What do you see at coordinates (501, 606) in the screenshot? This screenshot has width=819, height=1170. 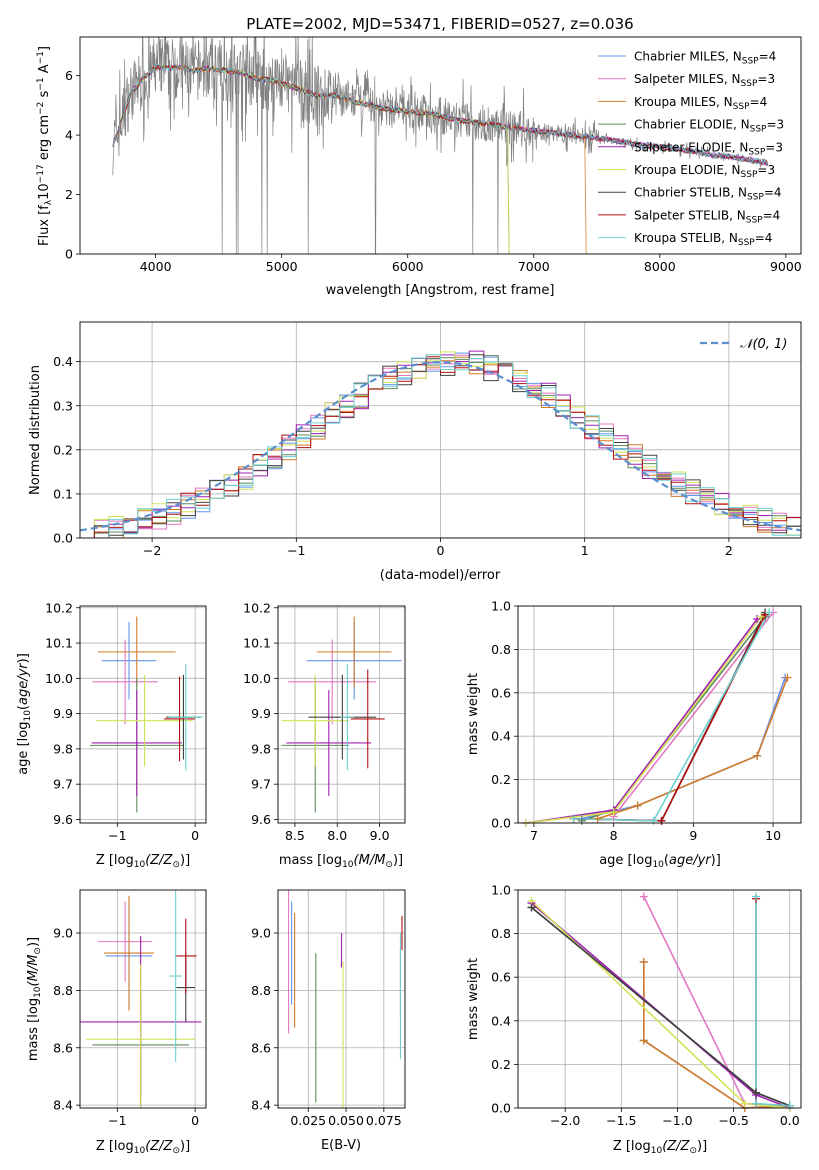 I see `mw-age-ytick-label: 1.0` at bounding box center [501, 606].